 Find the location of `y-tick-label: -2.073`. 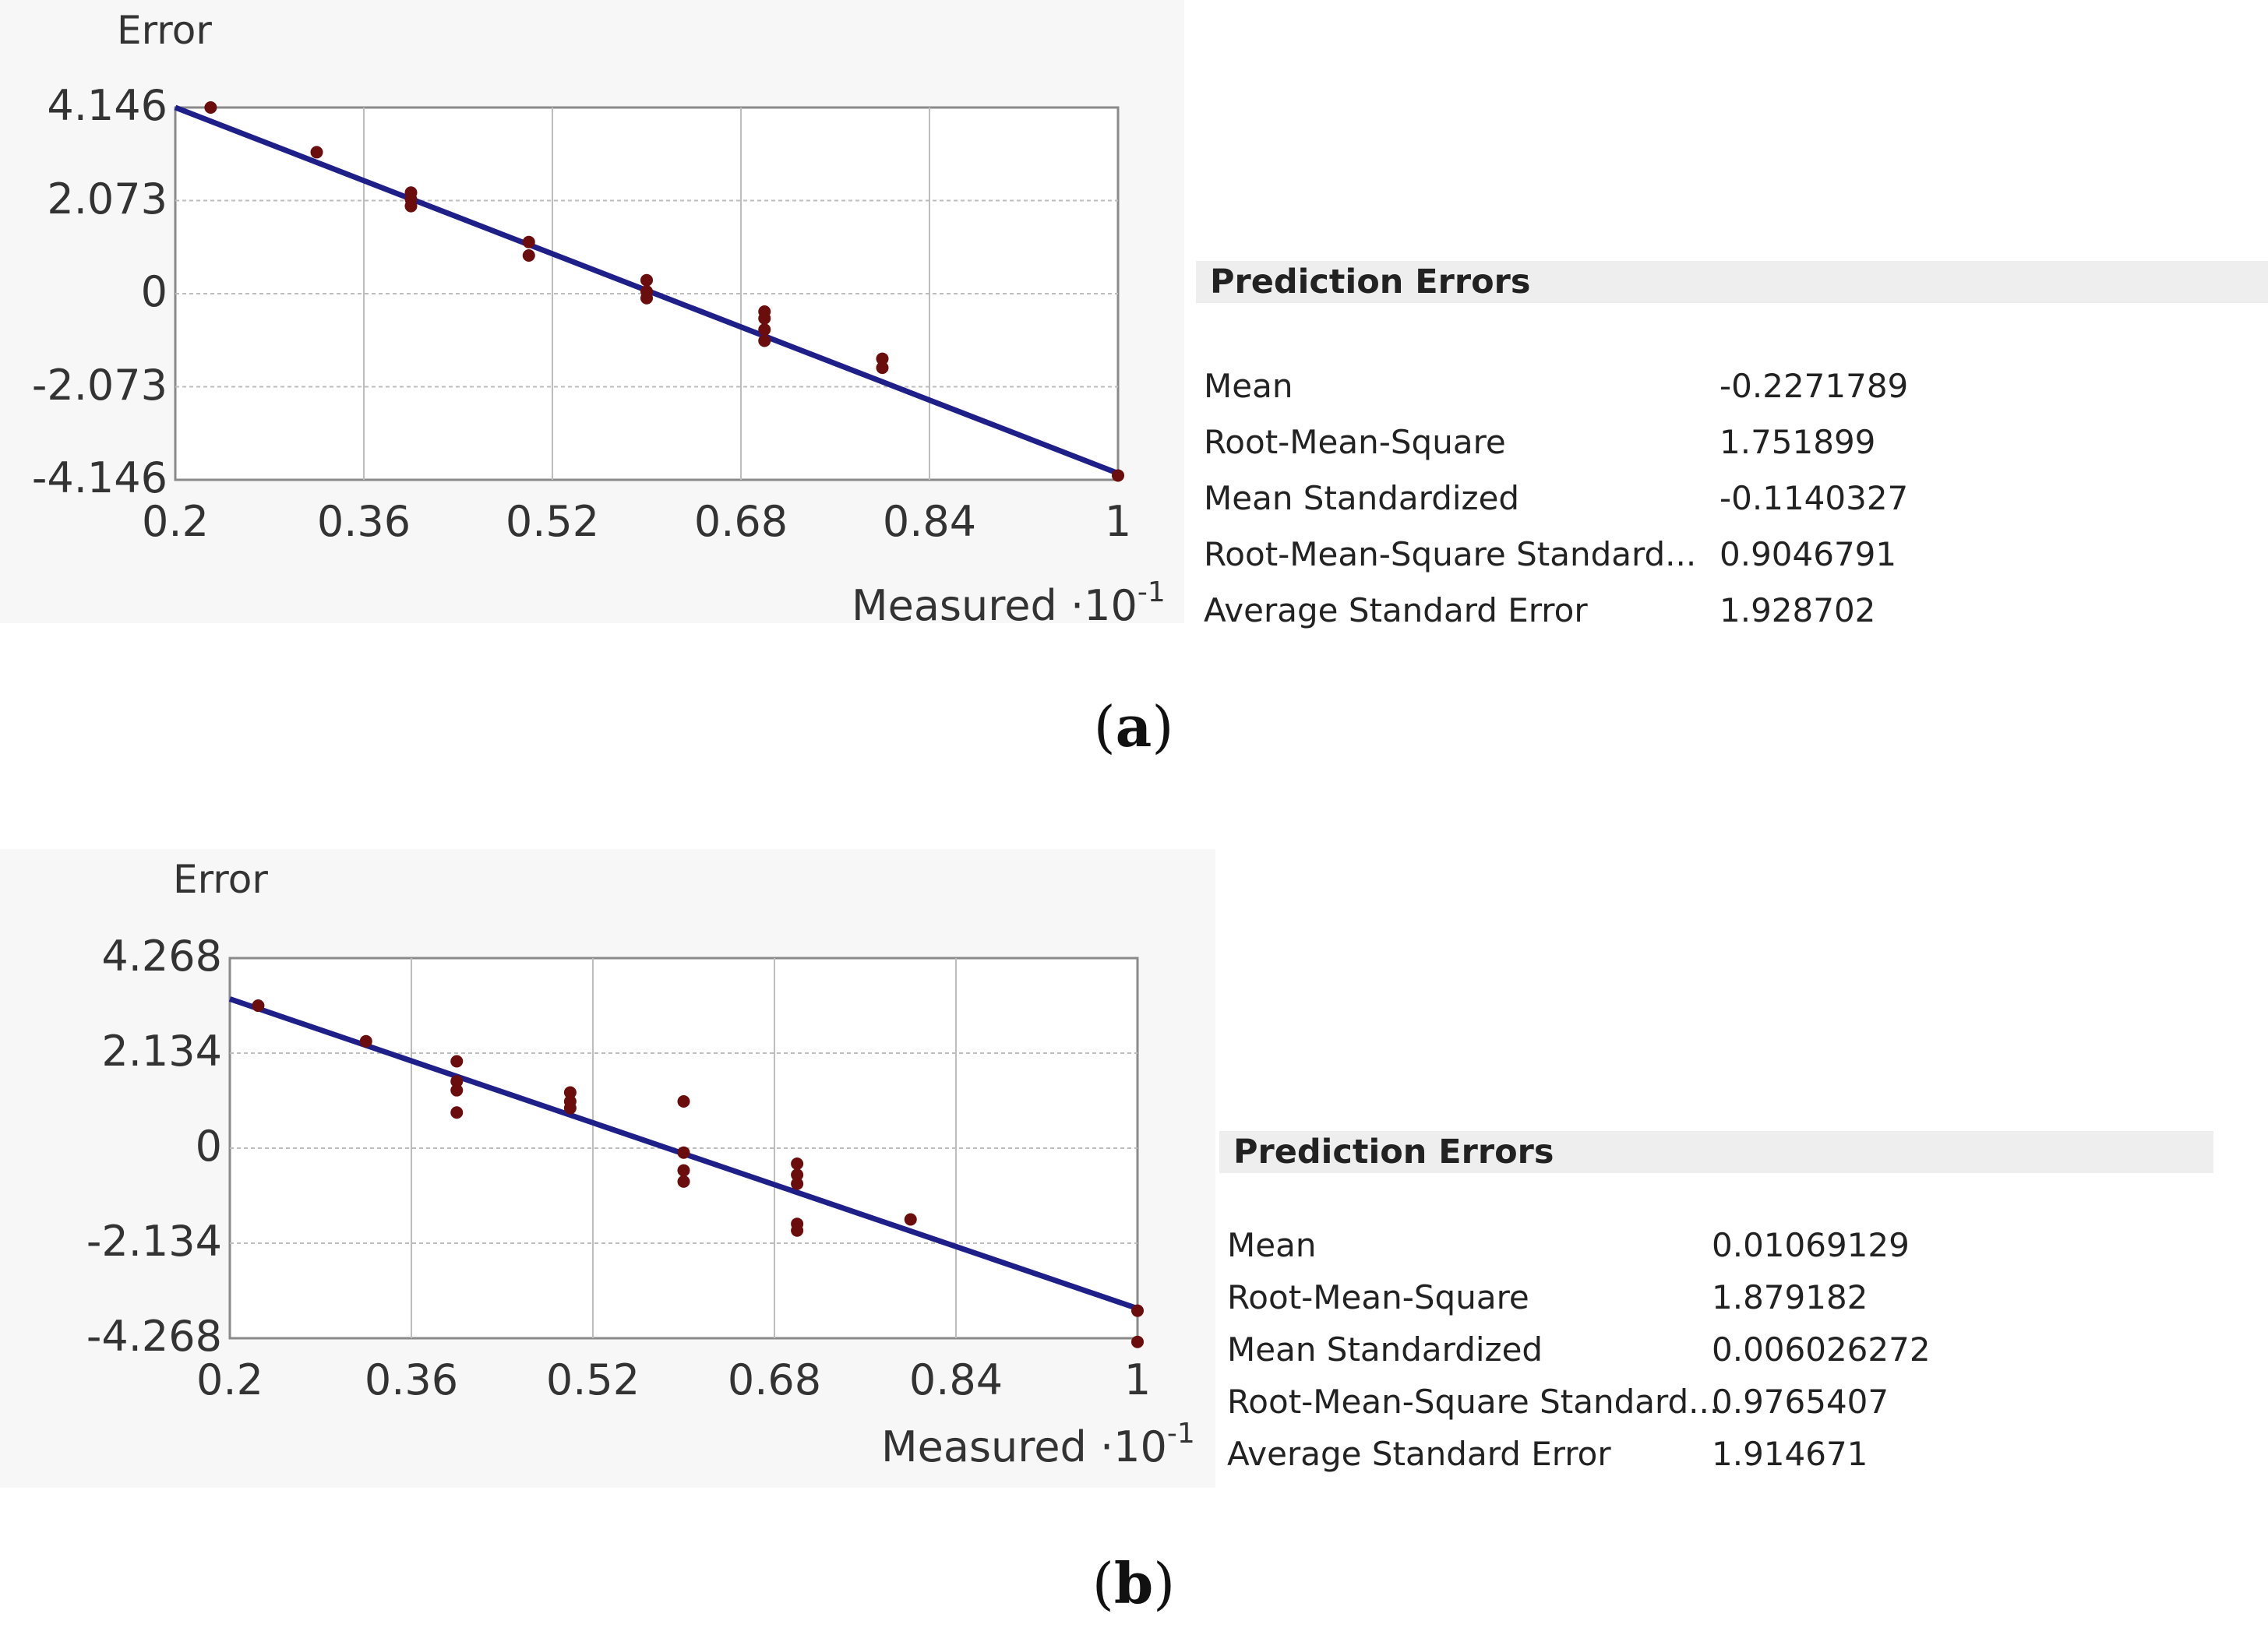

y-tick-label: -2.073 is located at coordinates (99, 385).